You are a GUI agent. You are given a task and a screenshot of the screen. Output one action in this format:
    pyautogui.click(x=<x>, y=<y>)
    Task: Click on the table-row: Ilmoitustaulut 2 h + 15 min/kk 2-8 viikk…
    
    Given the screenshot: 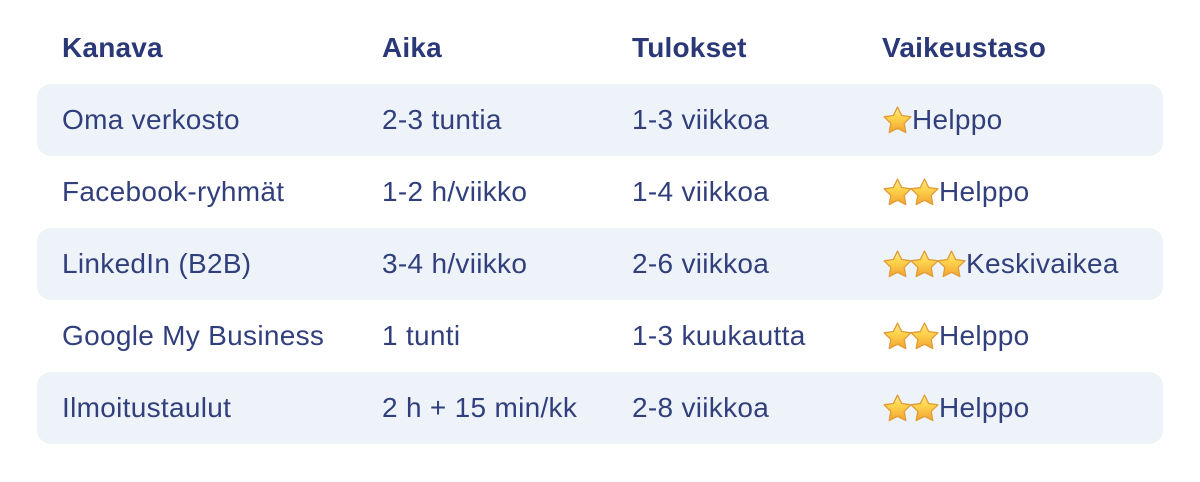 What is the action you would take?
    pyautogui.click(x=600, y=408)
    